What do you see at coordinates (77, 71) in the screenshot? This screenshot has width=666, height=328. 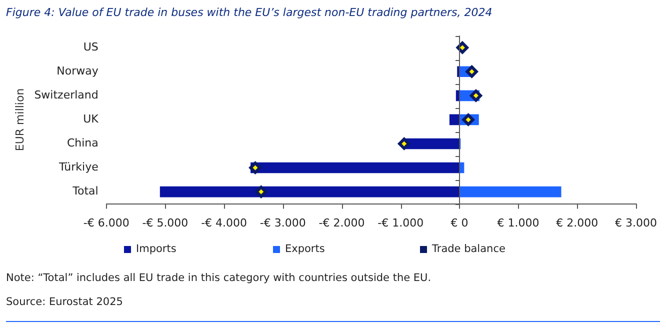 I see `y-tick-label: Norway` at bounding box center [77, 71].